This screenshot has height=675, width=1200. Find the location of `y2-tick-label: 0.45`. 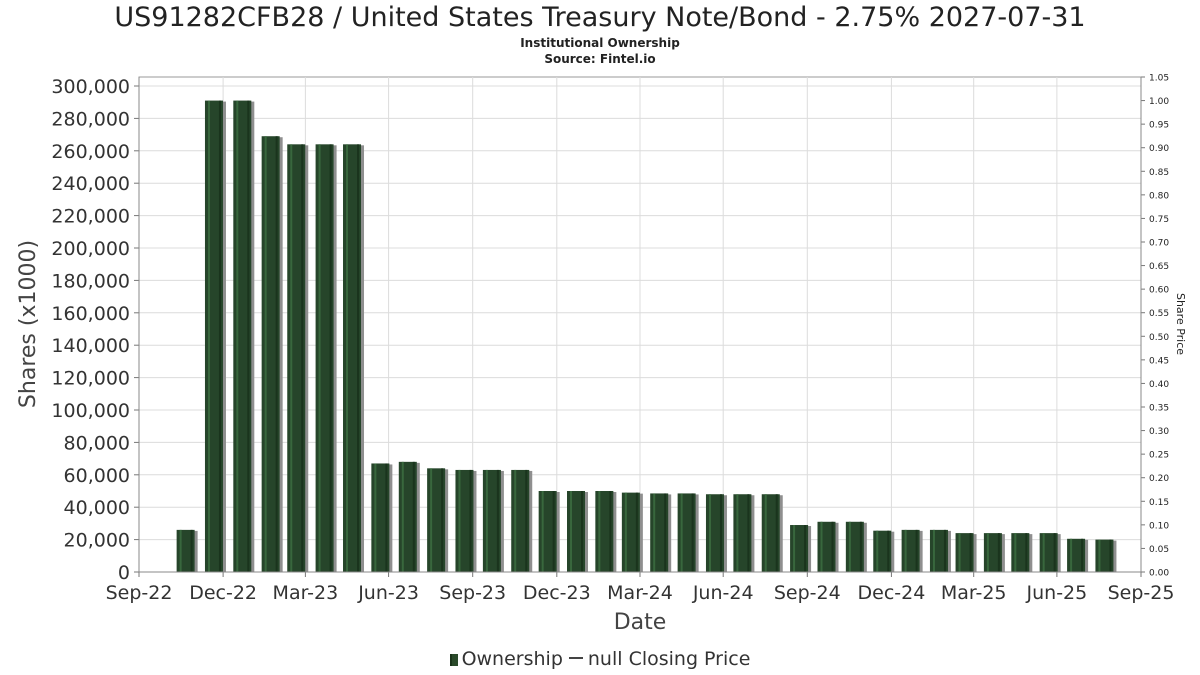

y2-tick-label: 0.45 is located at coordinates (1159, 361).